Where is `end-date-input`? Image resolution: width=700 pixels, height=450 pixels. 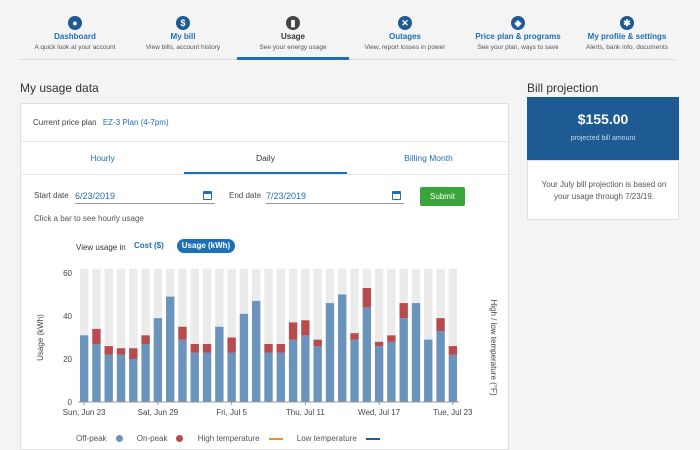
end-date-input is located at coordinates (335, 196).